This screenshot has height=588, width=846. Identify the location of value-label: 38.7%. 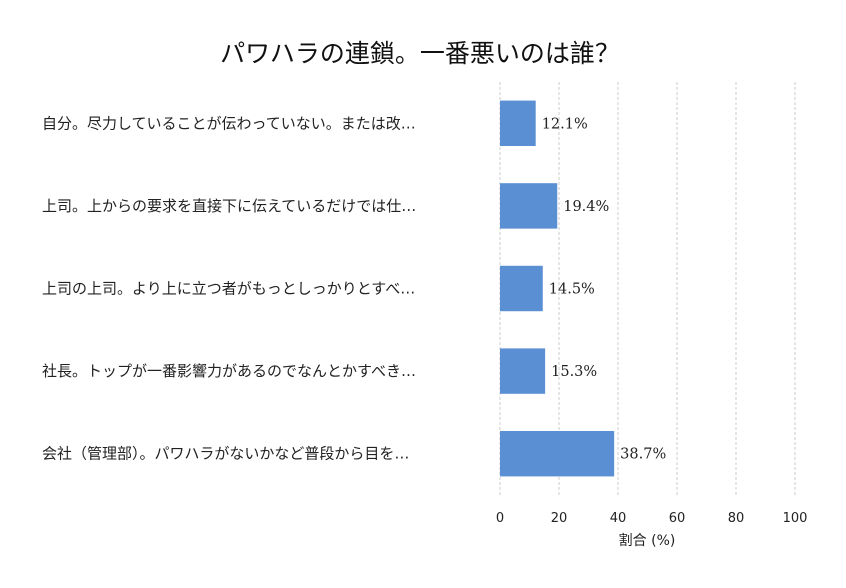
(643, 455).